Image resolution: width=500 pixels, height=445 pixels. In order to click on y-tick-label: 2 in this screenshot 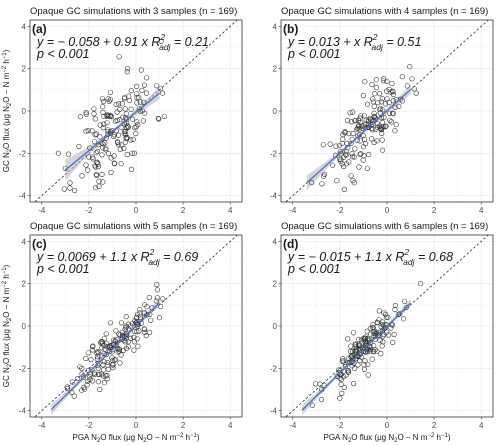, I will do `click(24, 284)`.